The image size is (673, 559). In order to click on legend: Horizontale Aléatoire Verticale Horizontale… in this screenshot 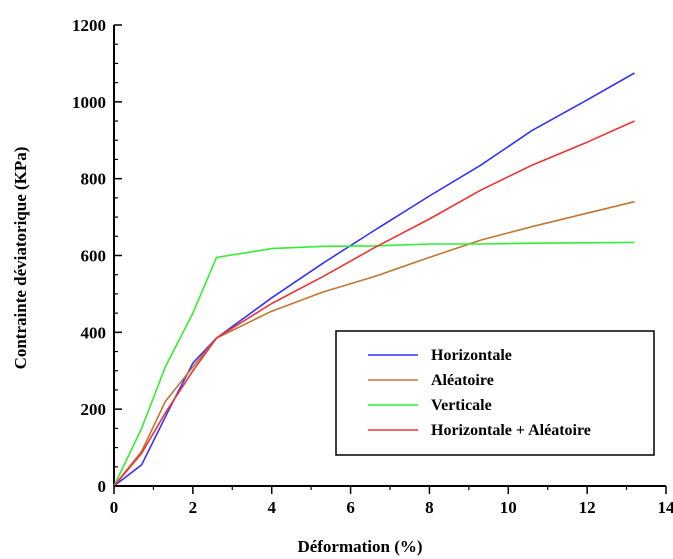, I will do `click(495, 393)`.